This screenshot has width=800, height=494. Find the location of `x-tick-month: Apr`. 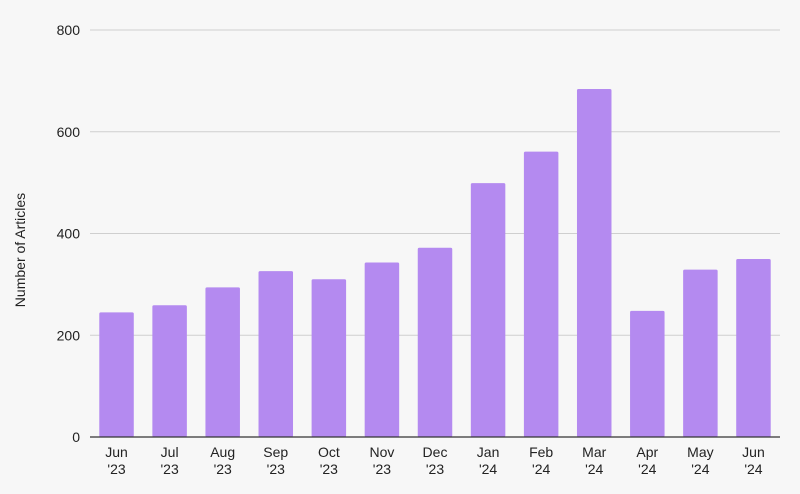

x-tick-month: Apr is located at coordinates (647, 452).